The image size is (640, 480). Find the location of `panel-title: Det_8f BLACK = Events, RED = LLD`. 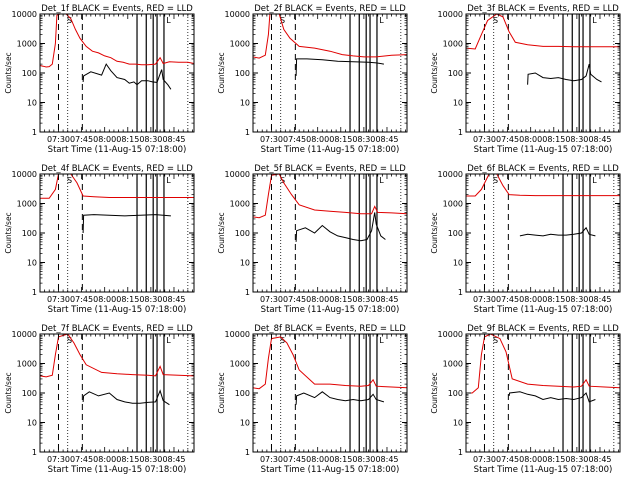

panel-title: Det_8f BLACK = Events, RED = LLD is located at coordinates (330, 329).